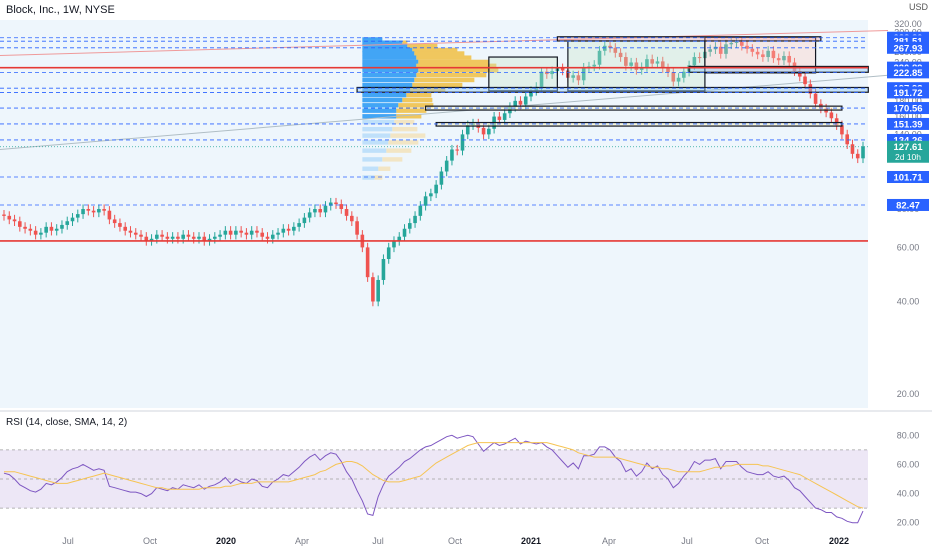  What do you see at coordinates (908, 205) in the screenshot?
I see `price-level-badge-text: 82.47` at bounding box center [908, 205].